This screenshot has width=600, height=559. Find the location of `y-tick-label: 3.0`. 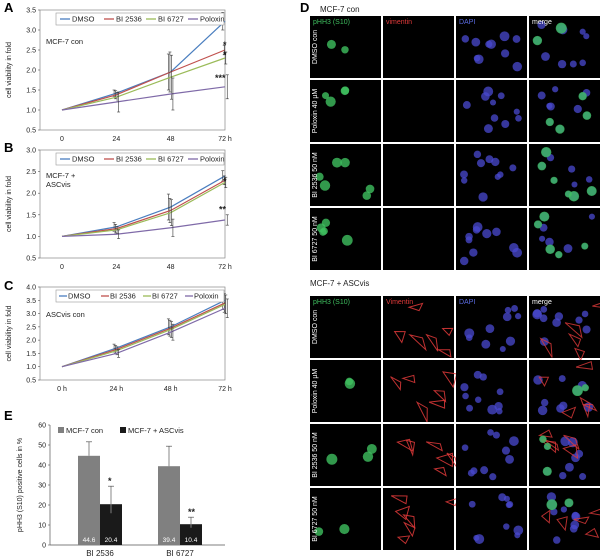

y-tick-label: 3.0 is located at coordinates (31, 314).